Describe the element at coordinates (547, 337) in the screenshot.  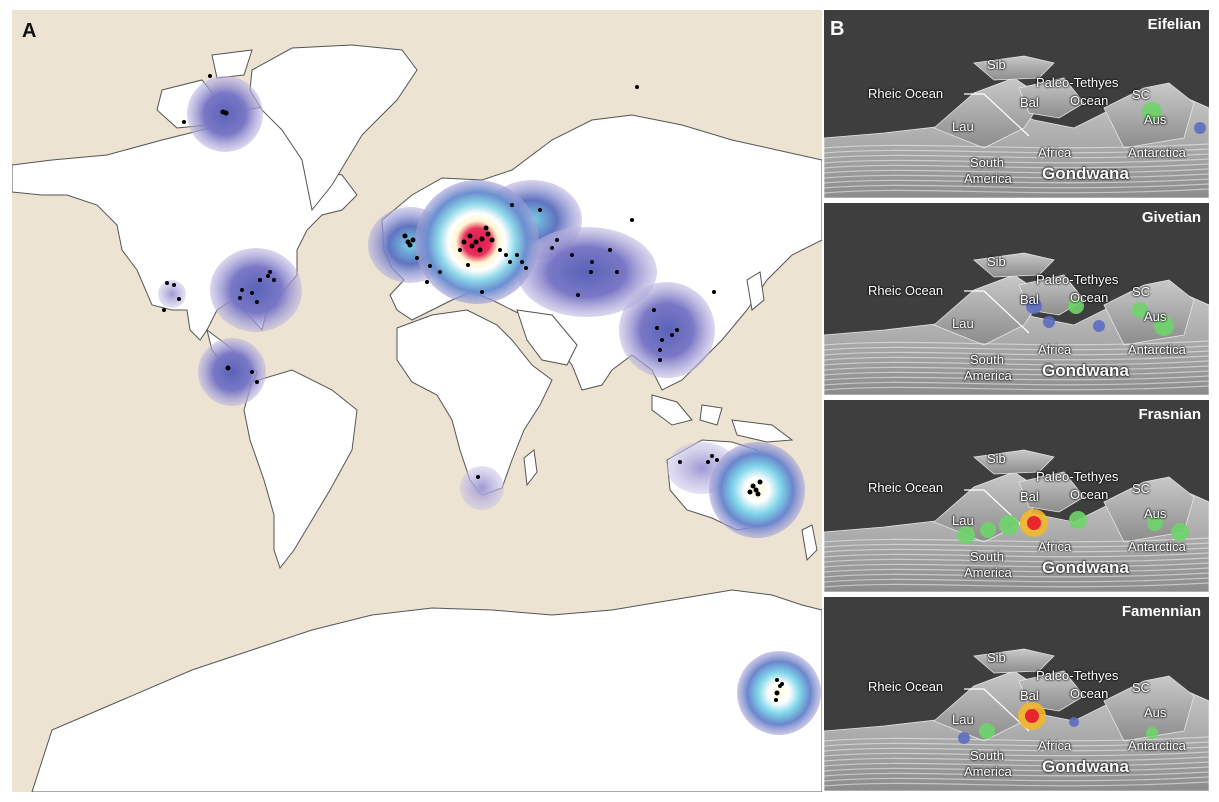
I see `arabia` at that location.